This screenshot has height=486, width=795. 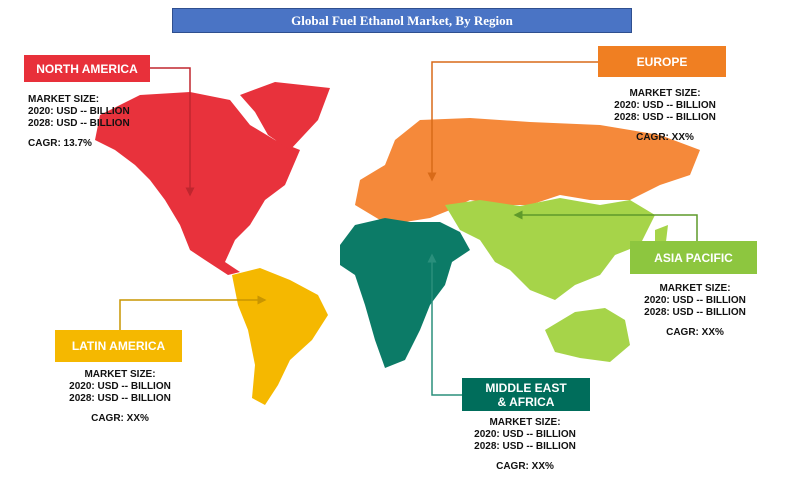 I want to click on latin-america-shape, so click(x=280, y=336).